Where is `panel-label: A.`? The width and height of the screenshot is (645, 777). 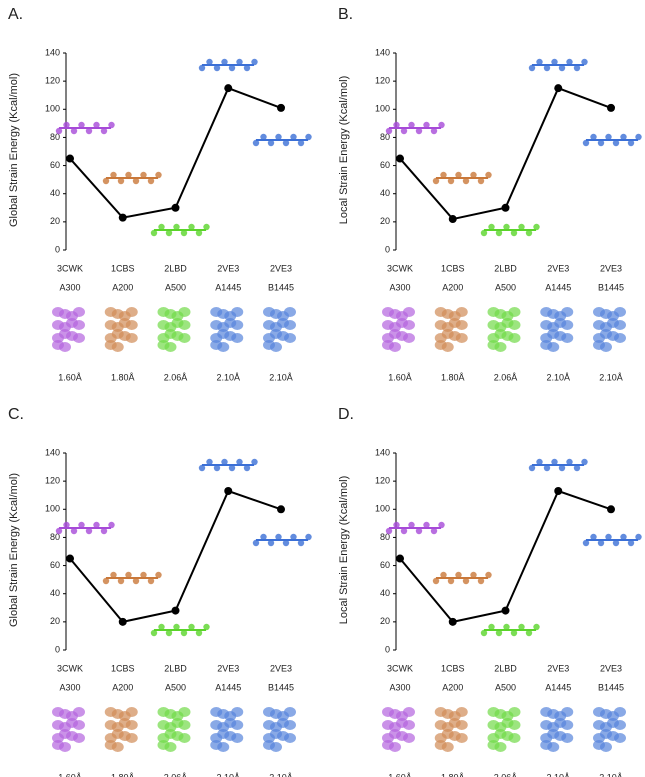 panel-label: A. is located at coordinates (15, 14).